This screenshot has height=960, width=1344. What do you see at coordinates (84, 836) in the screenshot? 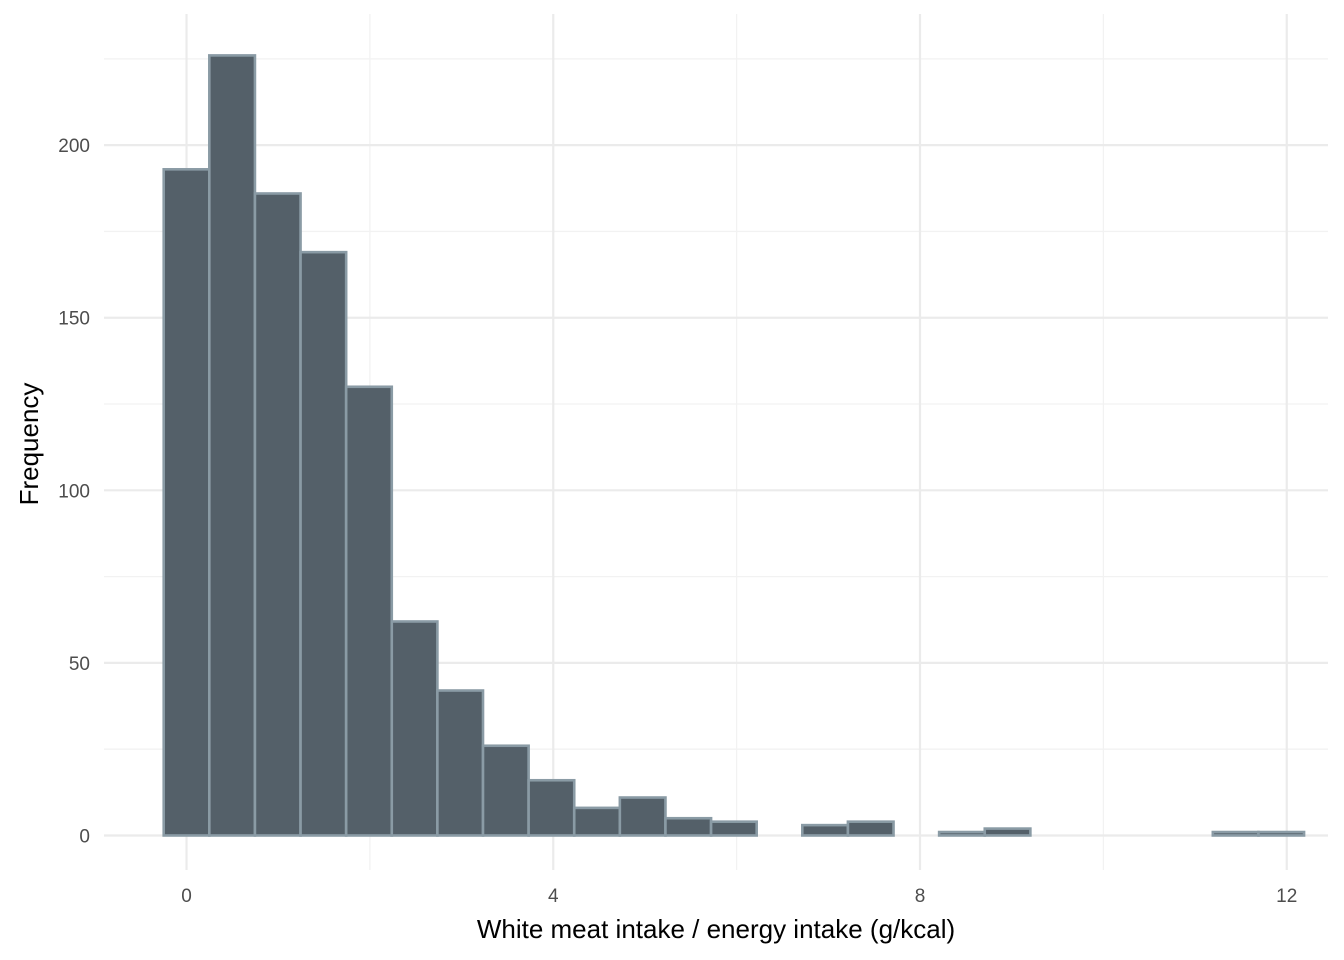
I see `y-tick-label: 0` at bounding box center [84, 836].